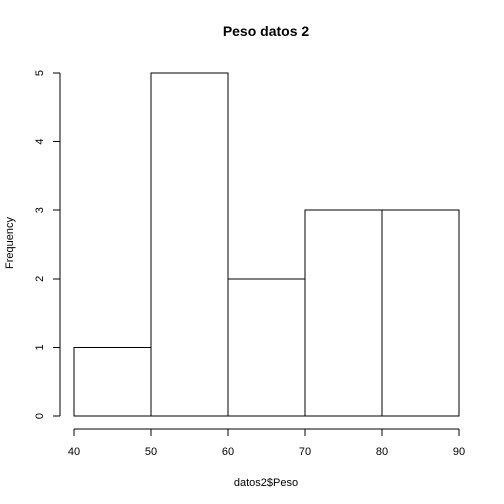 The height and width of the screenshot is (504, 504). What do you see at coordinates (382, 452) in the screenshot?
I see `x-tick-label-4: 80` at bounding box center [382, 452].